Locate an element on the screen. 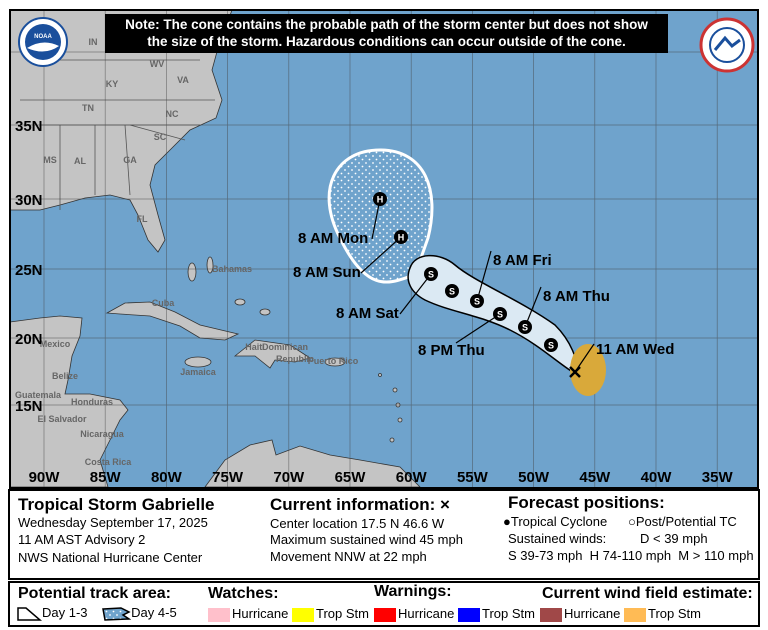 This screenshot has height=630, width=768. current-position-x-icon is located at coordinates (575, 372).